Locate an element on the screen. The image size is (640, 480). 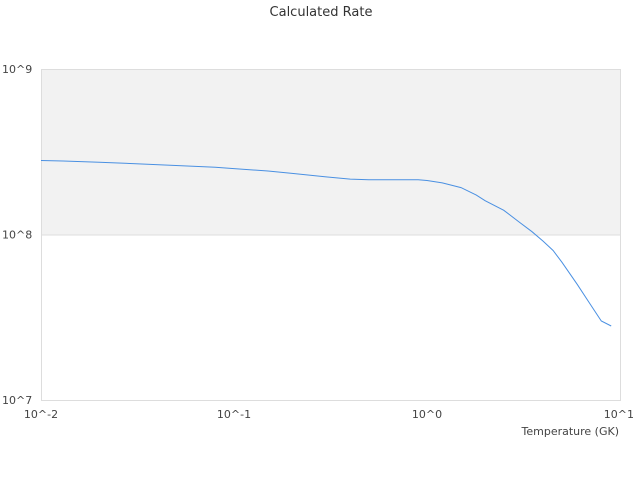
x-tick-label: 10^-2 is located at coordinates (41, 414).